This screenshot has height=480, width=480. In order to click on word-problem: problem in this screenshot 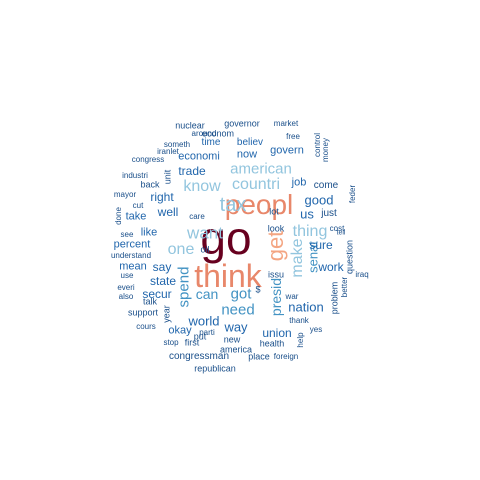, I will do `click(334, 298)`.